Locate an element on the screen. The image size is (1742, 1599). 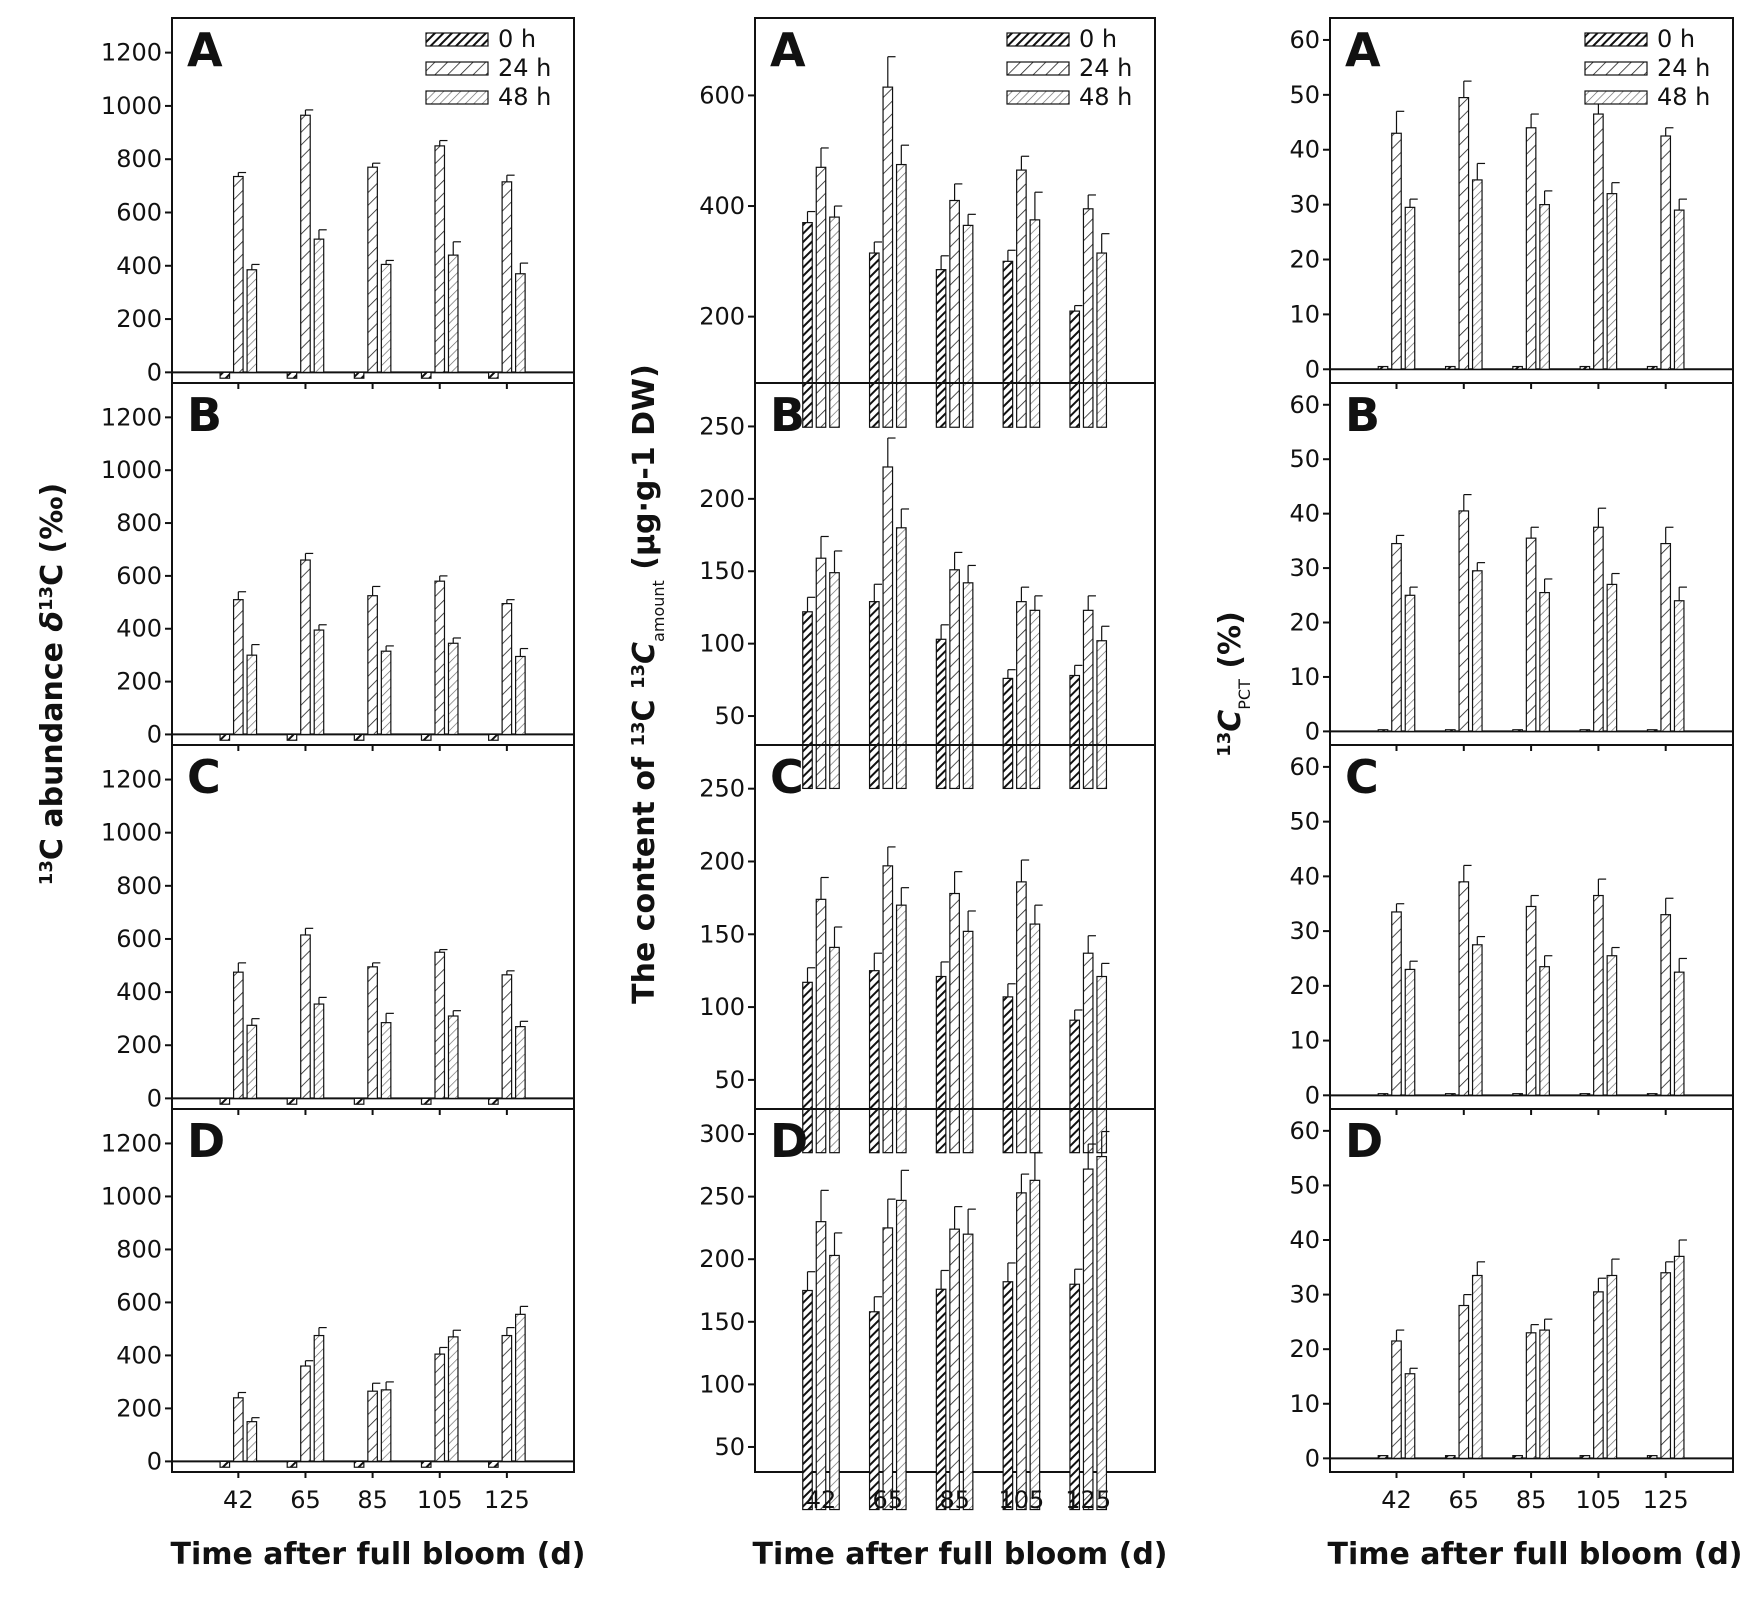
y-tick-label: 1000 is located at coordinates (131, 106).